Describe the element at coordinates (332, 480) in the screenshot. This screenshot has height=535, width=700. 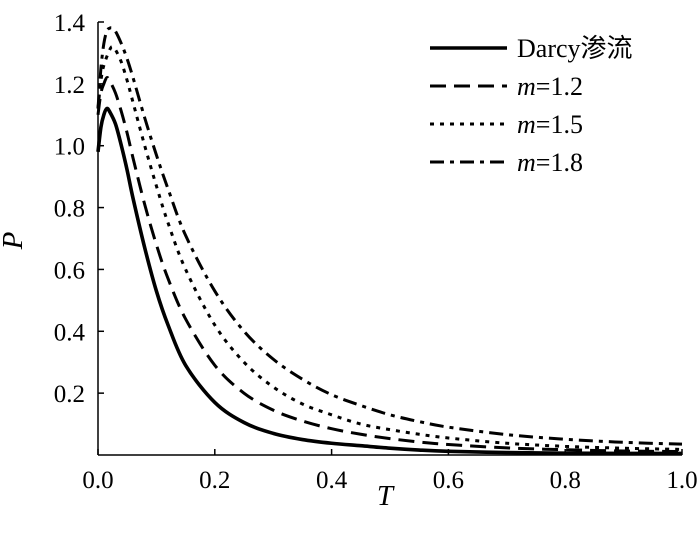
I see `x-tick-label: 0.4` at that location.